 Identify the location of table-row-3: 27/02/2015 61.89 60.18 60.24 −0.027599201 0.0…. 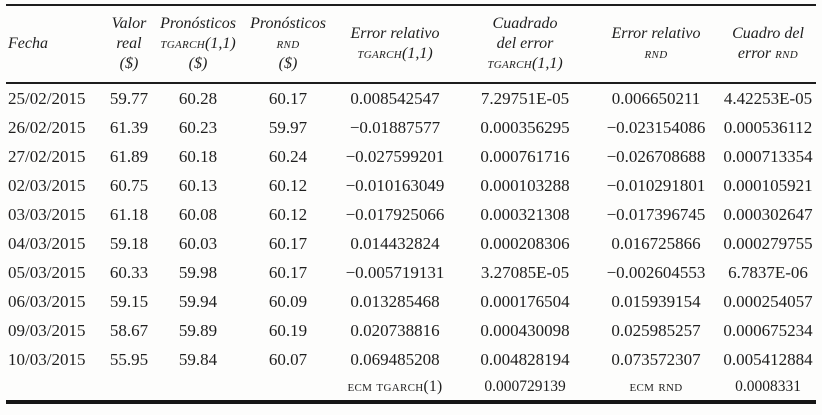
(411, 156).